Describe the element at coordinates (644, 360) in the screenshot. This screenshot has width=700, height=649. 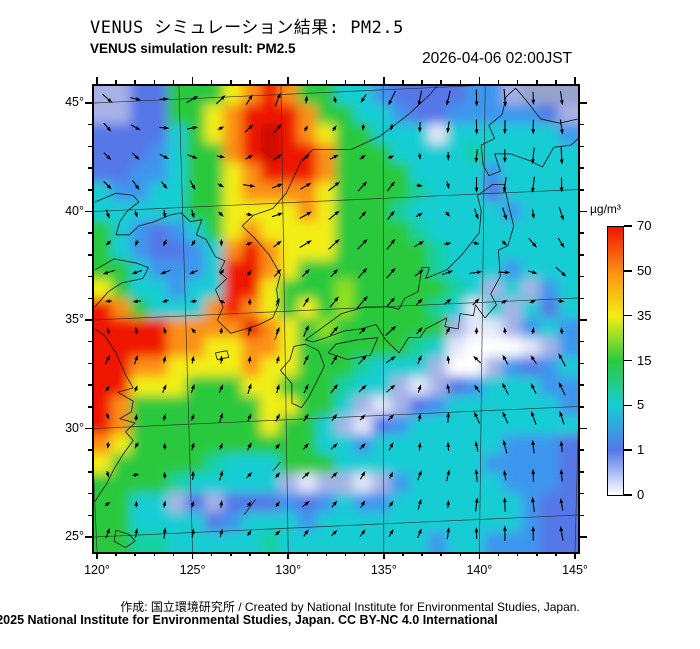
I see `colorbar-tick-label: 15` at that location.